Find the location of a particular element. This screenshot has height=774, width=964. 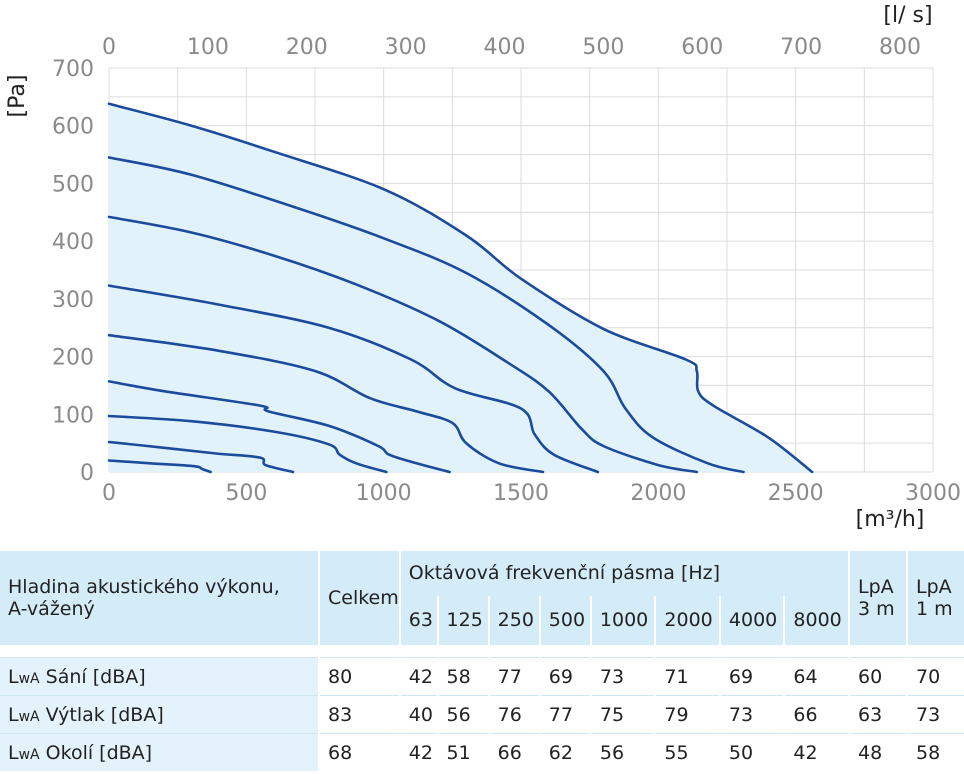

x-top-tick-label: 0 is located at coordinates (109, 47).